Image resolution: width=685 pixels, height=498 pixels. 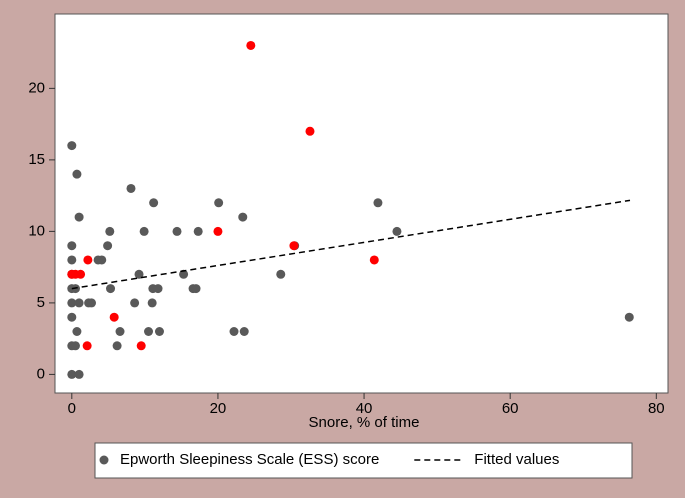 I want to click on x-tick-label: 40, so click(x=364, y=408).